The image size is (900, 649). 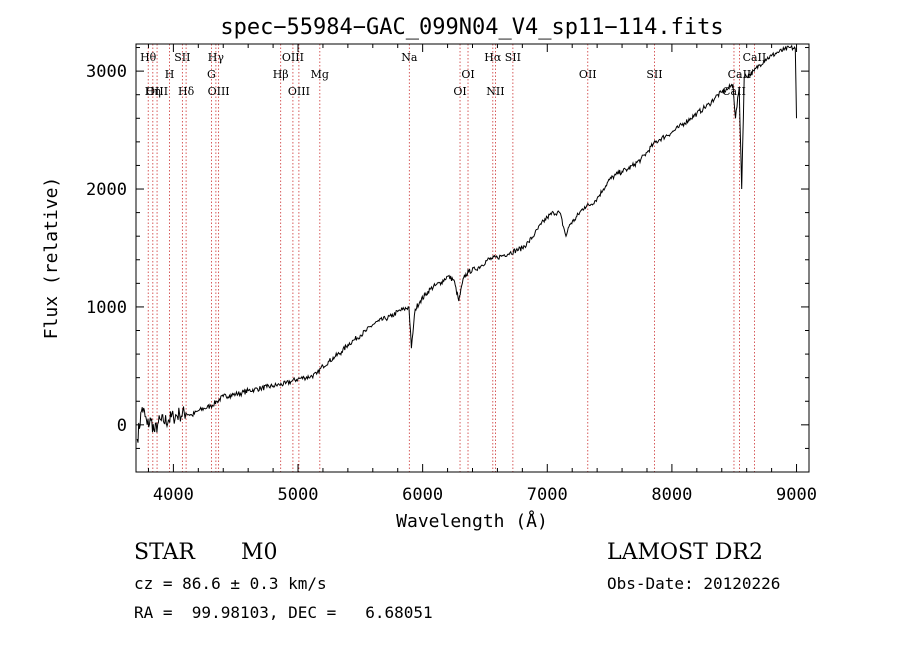 What do you see at coordinates (283, 612) in the screenshot?
I see `coordinates: RA = 99.98103, DEC = 6.68051` at bounding box center [283, 612].